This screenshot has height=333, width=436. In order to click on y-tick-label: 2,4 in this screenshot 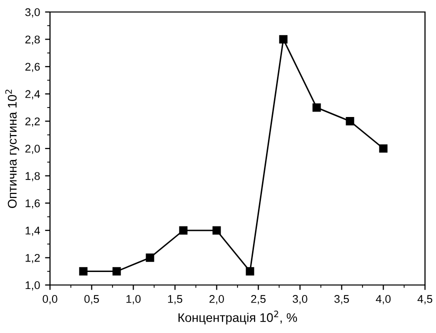, I will do `click(32, 95)`.